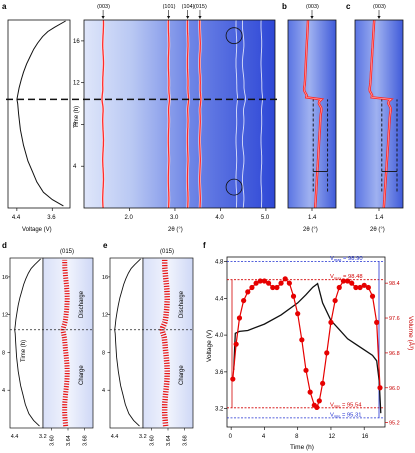  Describe the element at coordinates (182, 304) in the screenshot. I see `panel-e-region-discharge: Discharge` at that location.